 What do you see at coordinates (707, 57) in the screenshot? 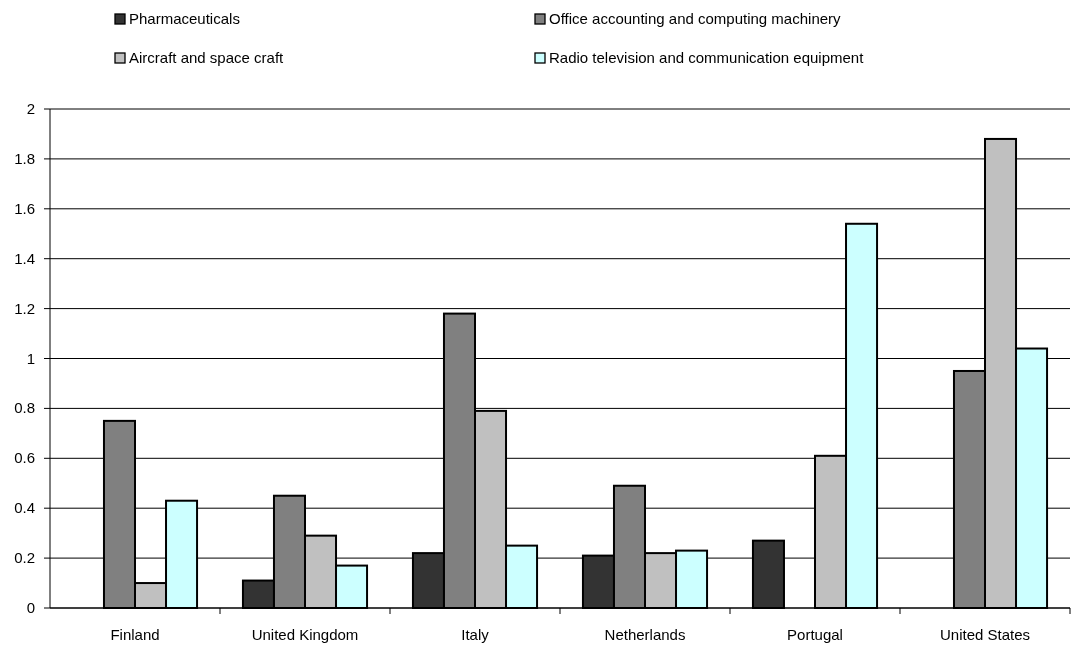
I see `legend-label: Radio television and communication equipment` at bounding box center [707, 57].